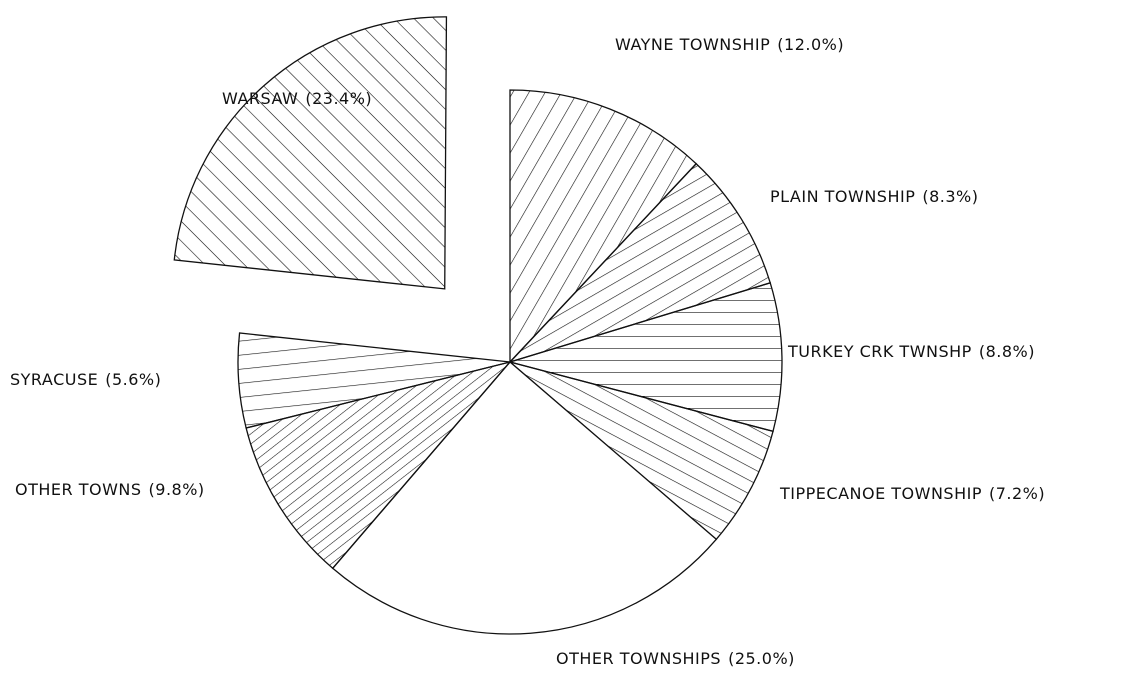 The image size is (1133, 675). I want to click on slice-label: OTHER TOWNSHIPS (25.0%), so click(675, 658).